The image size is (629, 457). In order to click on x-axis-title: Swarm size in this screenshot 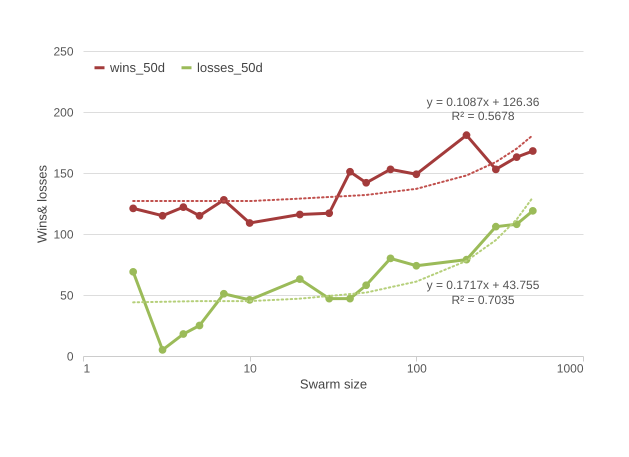, I will do `click(334, 384)`.